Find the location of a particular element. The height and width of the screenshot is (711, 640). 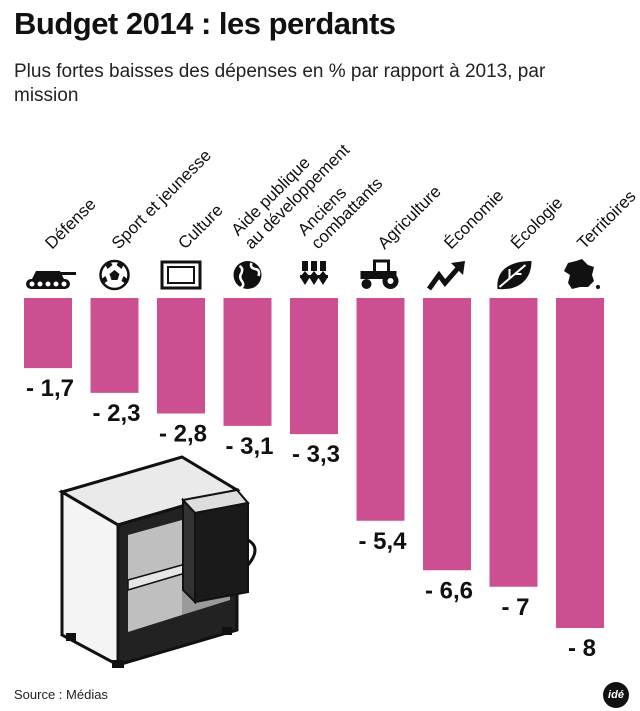

value-label: - 1,7 is located at coordinates (50, 388).